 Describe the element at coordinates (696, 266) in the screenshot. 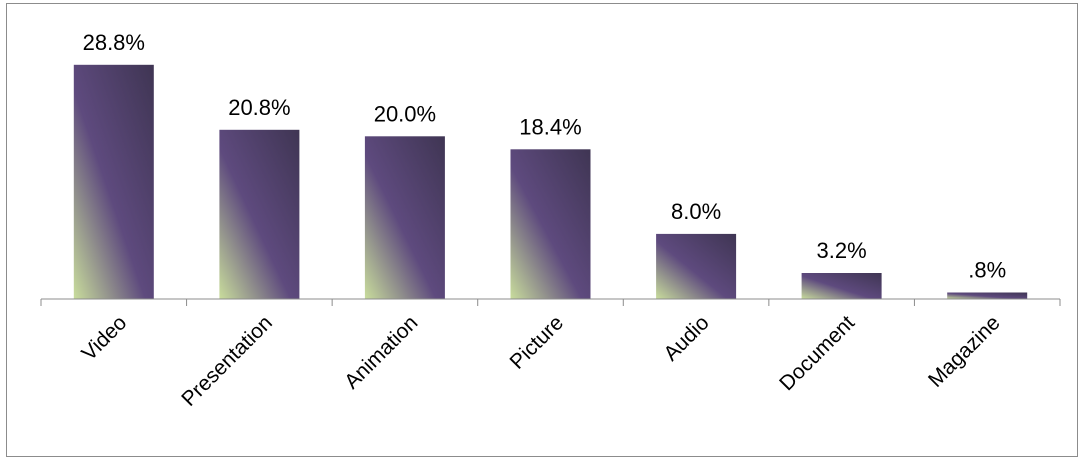

I see `bar-audio` at that location.